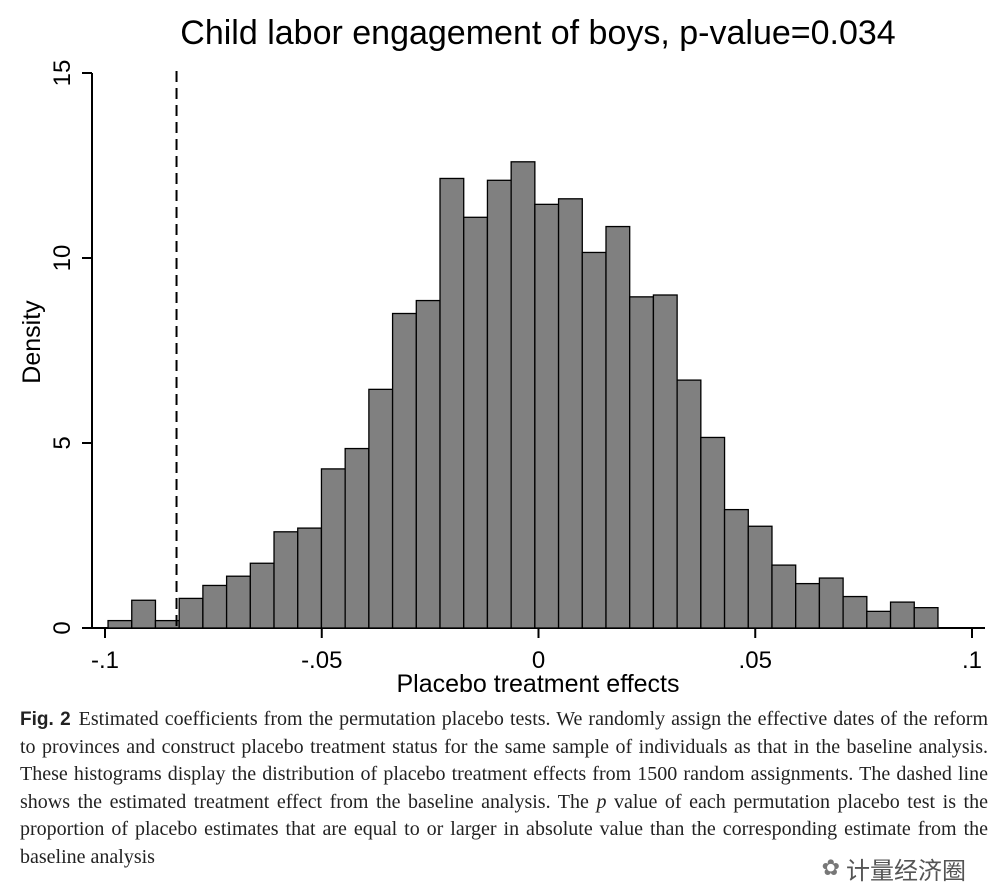 This screenshot has height=892, width=1000. What do you see at coordinates (62, 627) in the screenshot?
I see `y-tick-label: 0` at bounding box center [62, 627].